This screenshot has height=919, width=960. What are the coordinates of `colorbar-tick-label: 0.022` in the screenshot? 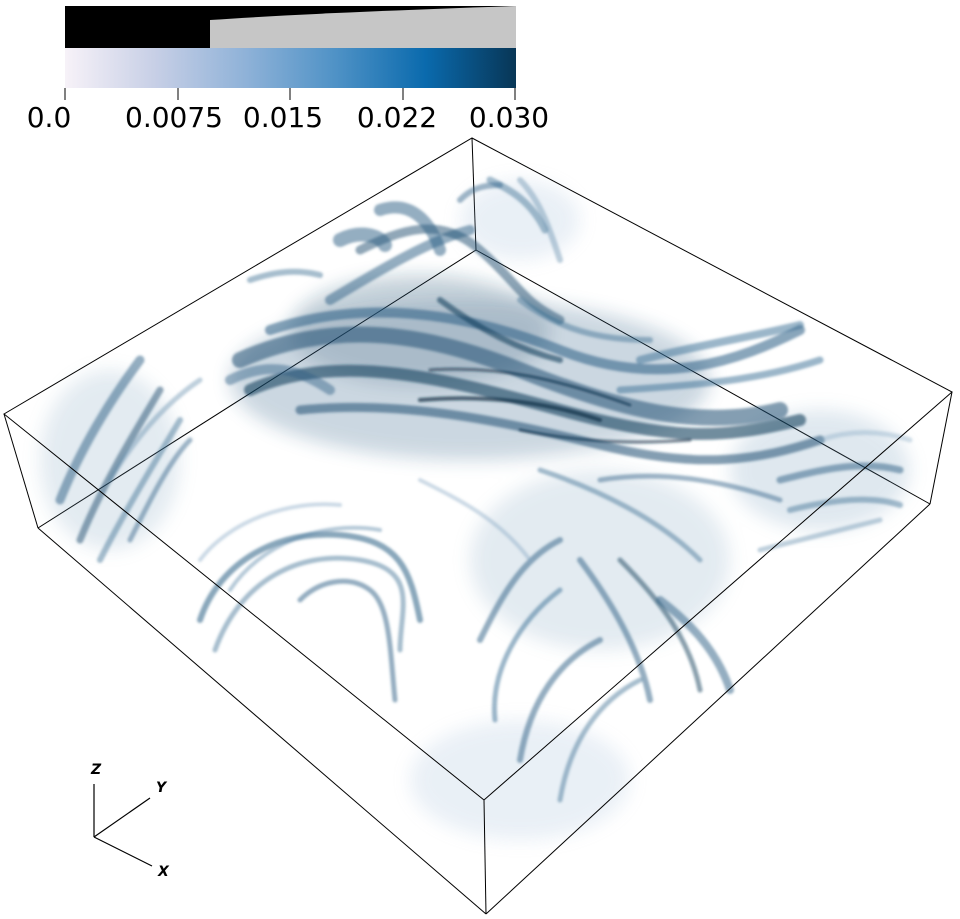 It's located at (397, 117).